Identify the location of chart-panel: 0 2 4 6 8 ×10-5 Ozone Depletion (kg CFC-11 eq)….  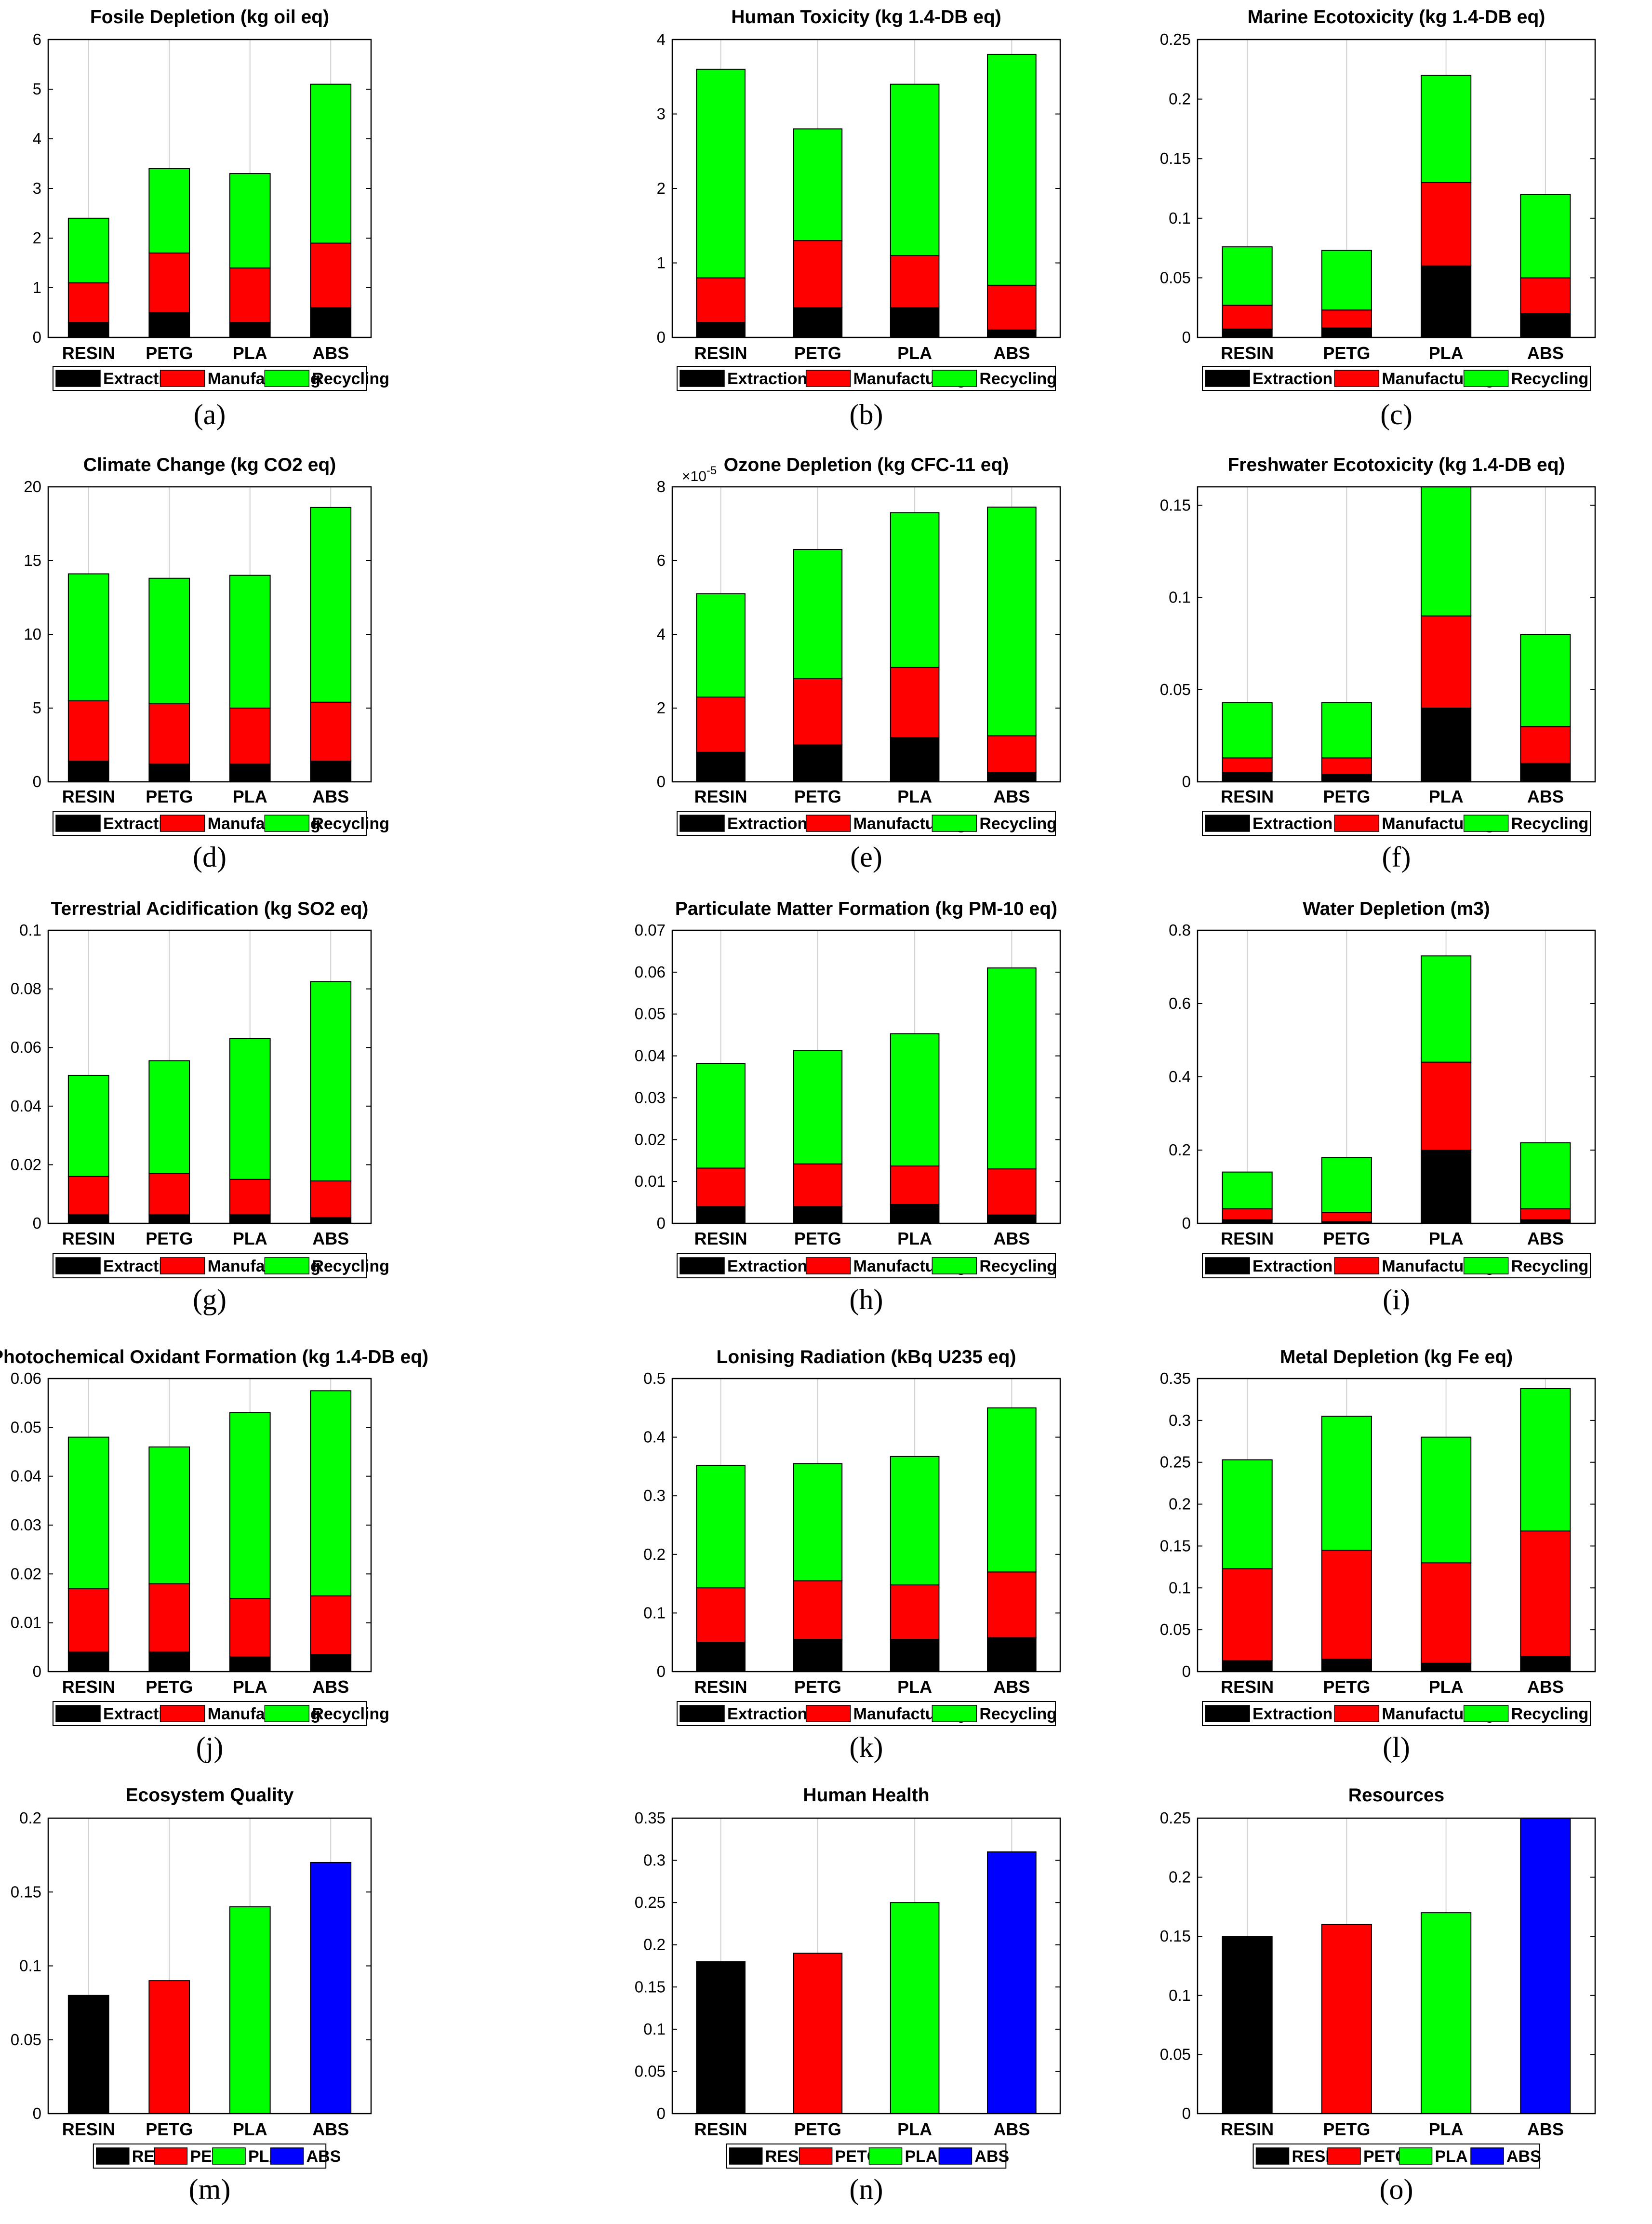
(859, 664).